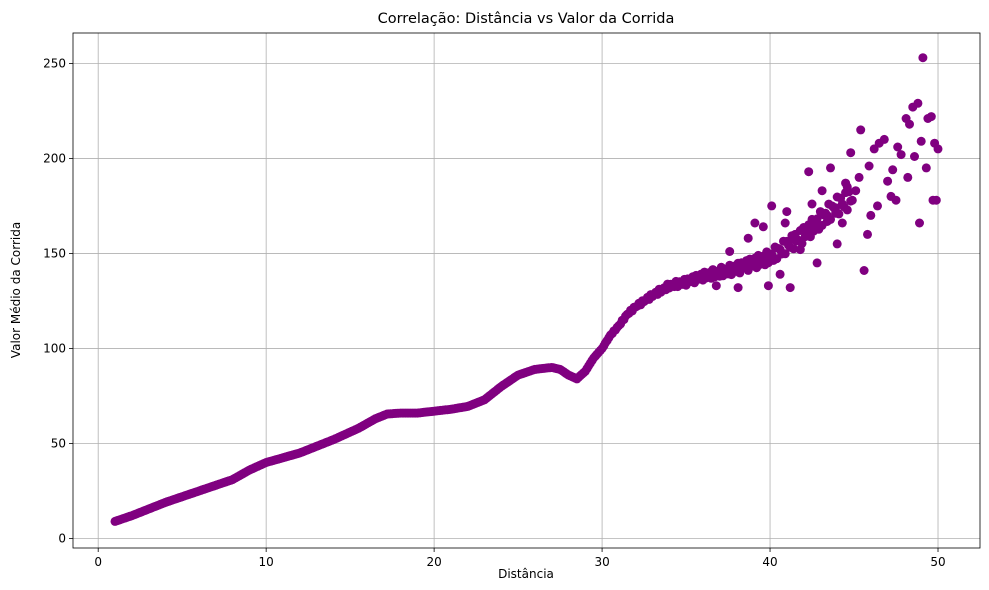  I want to click on x-tick-label: 10, so click(266, 562).